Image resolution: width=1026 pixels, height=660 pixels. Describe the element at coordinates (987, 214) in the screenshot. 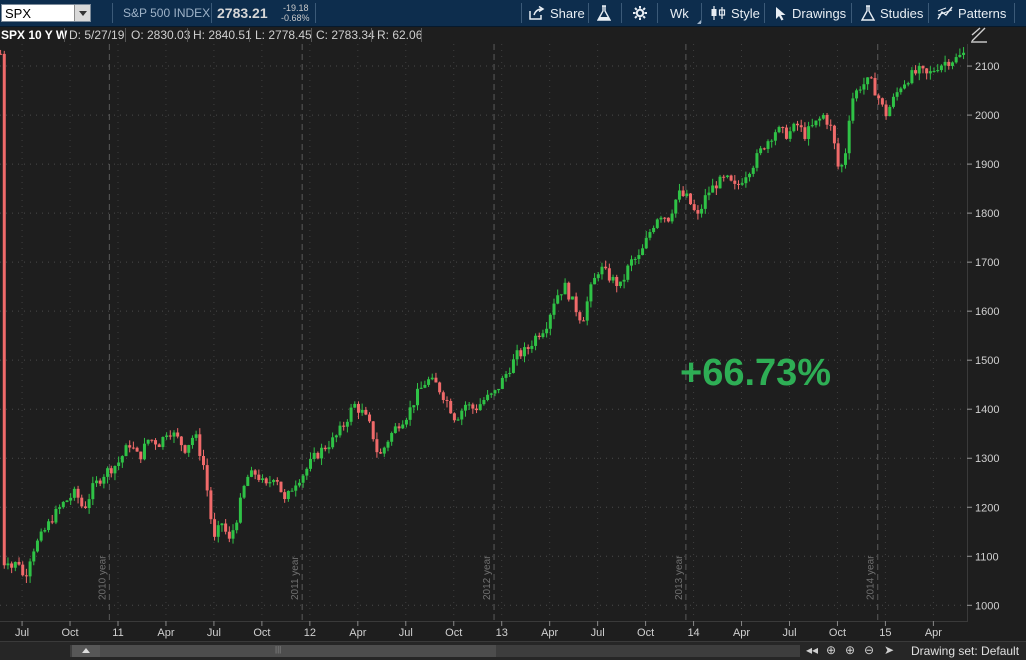

I see `price-tick-label: 1800` at that location.